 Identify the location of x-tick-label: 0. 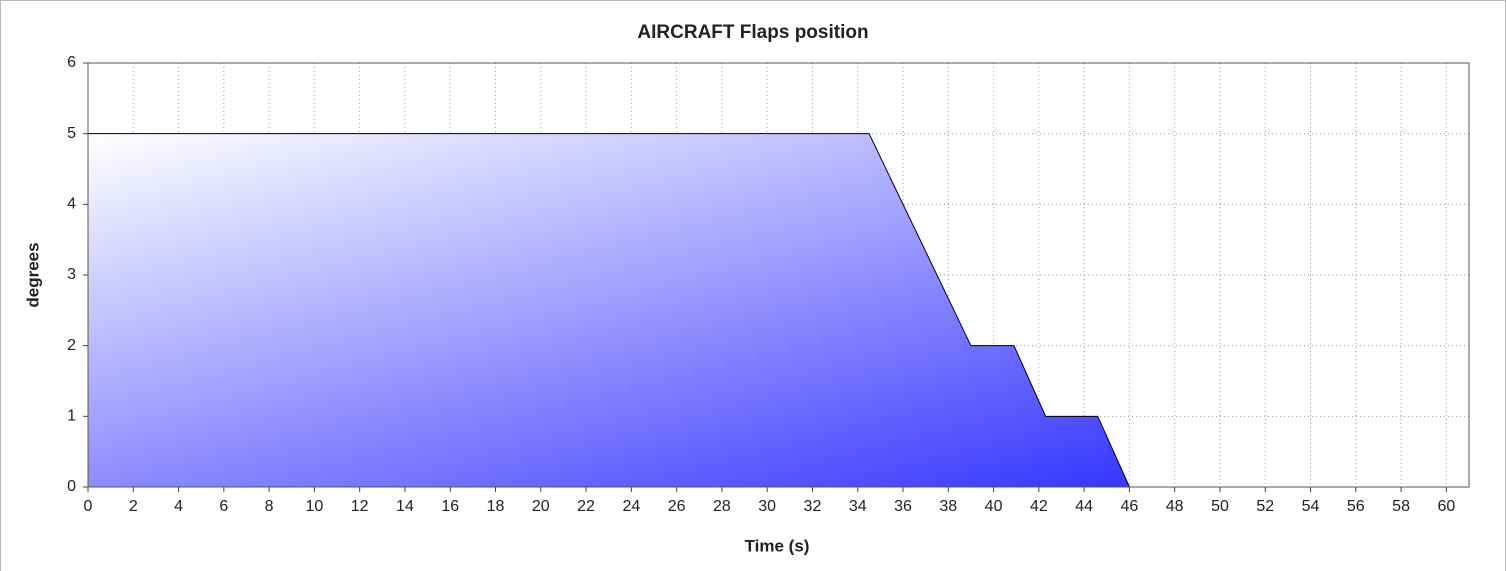
(88, 506).